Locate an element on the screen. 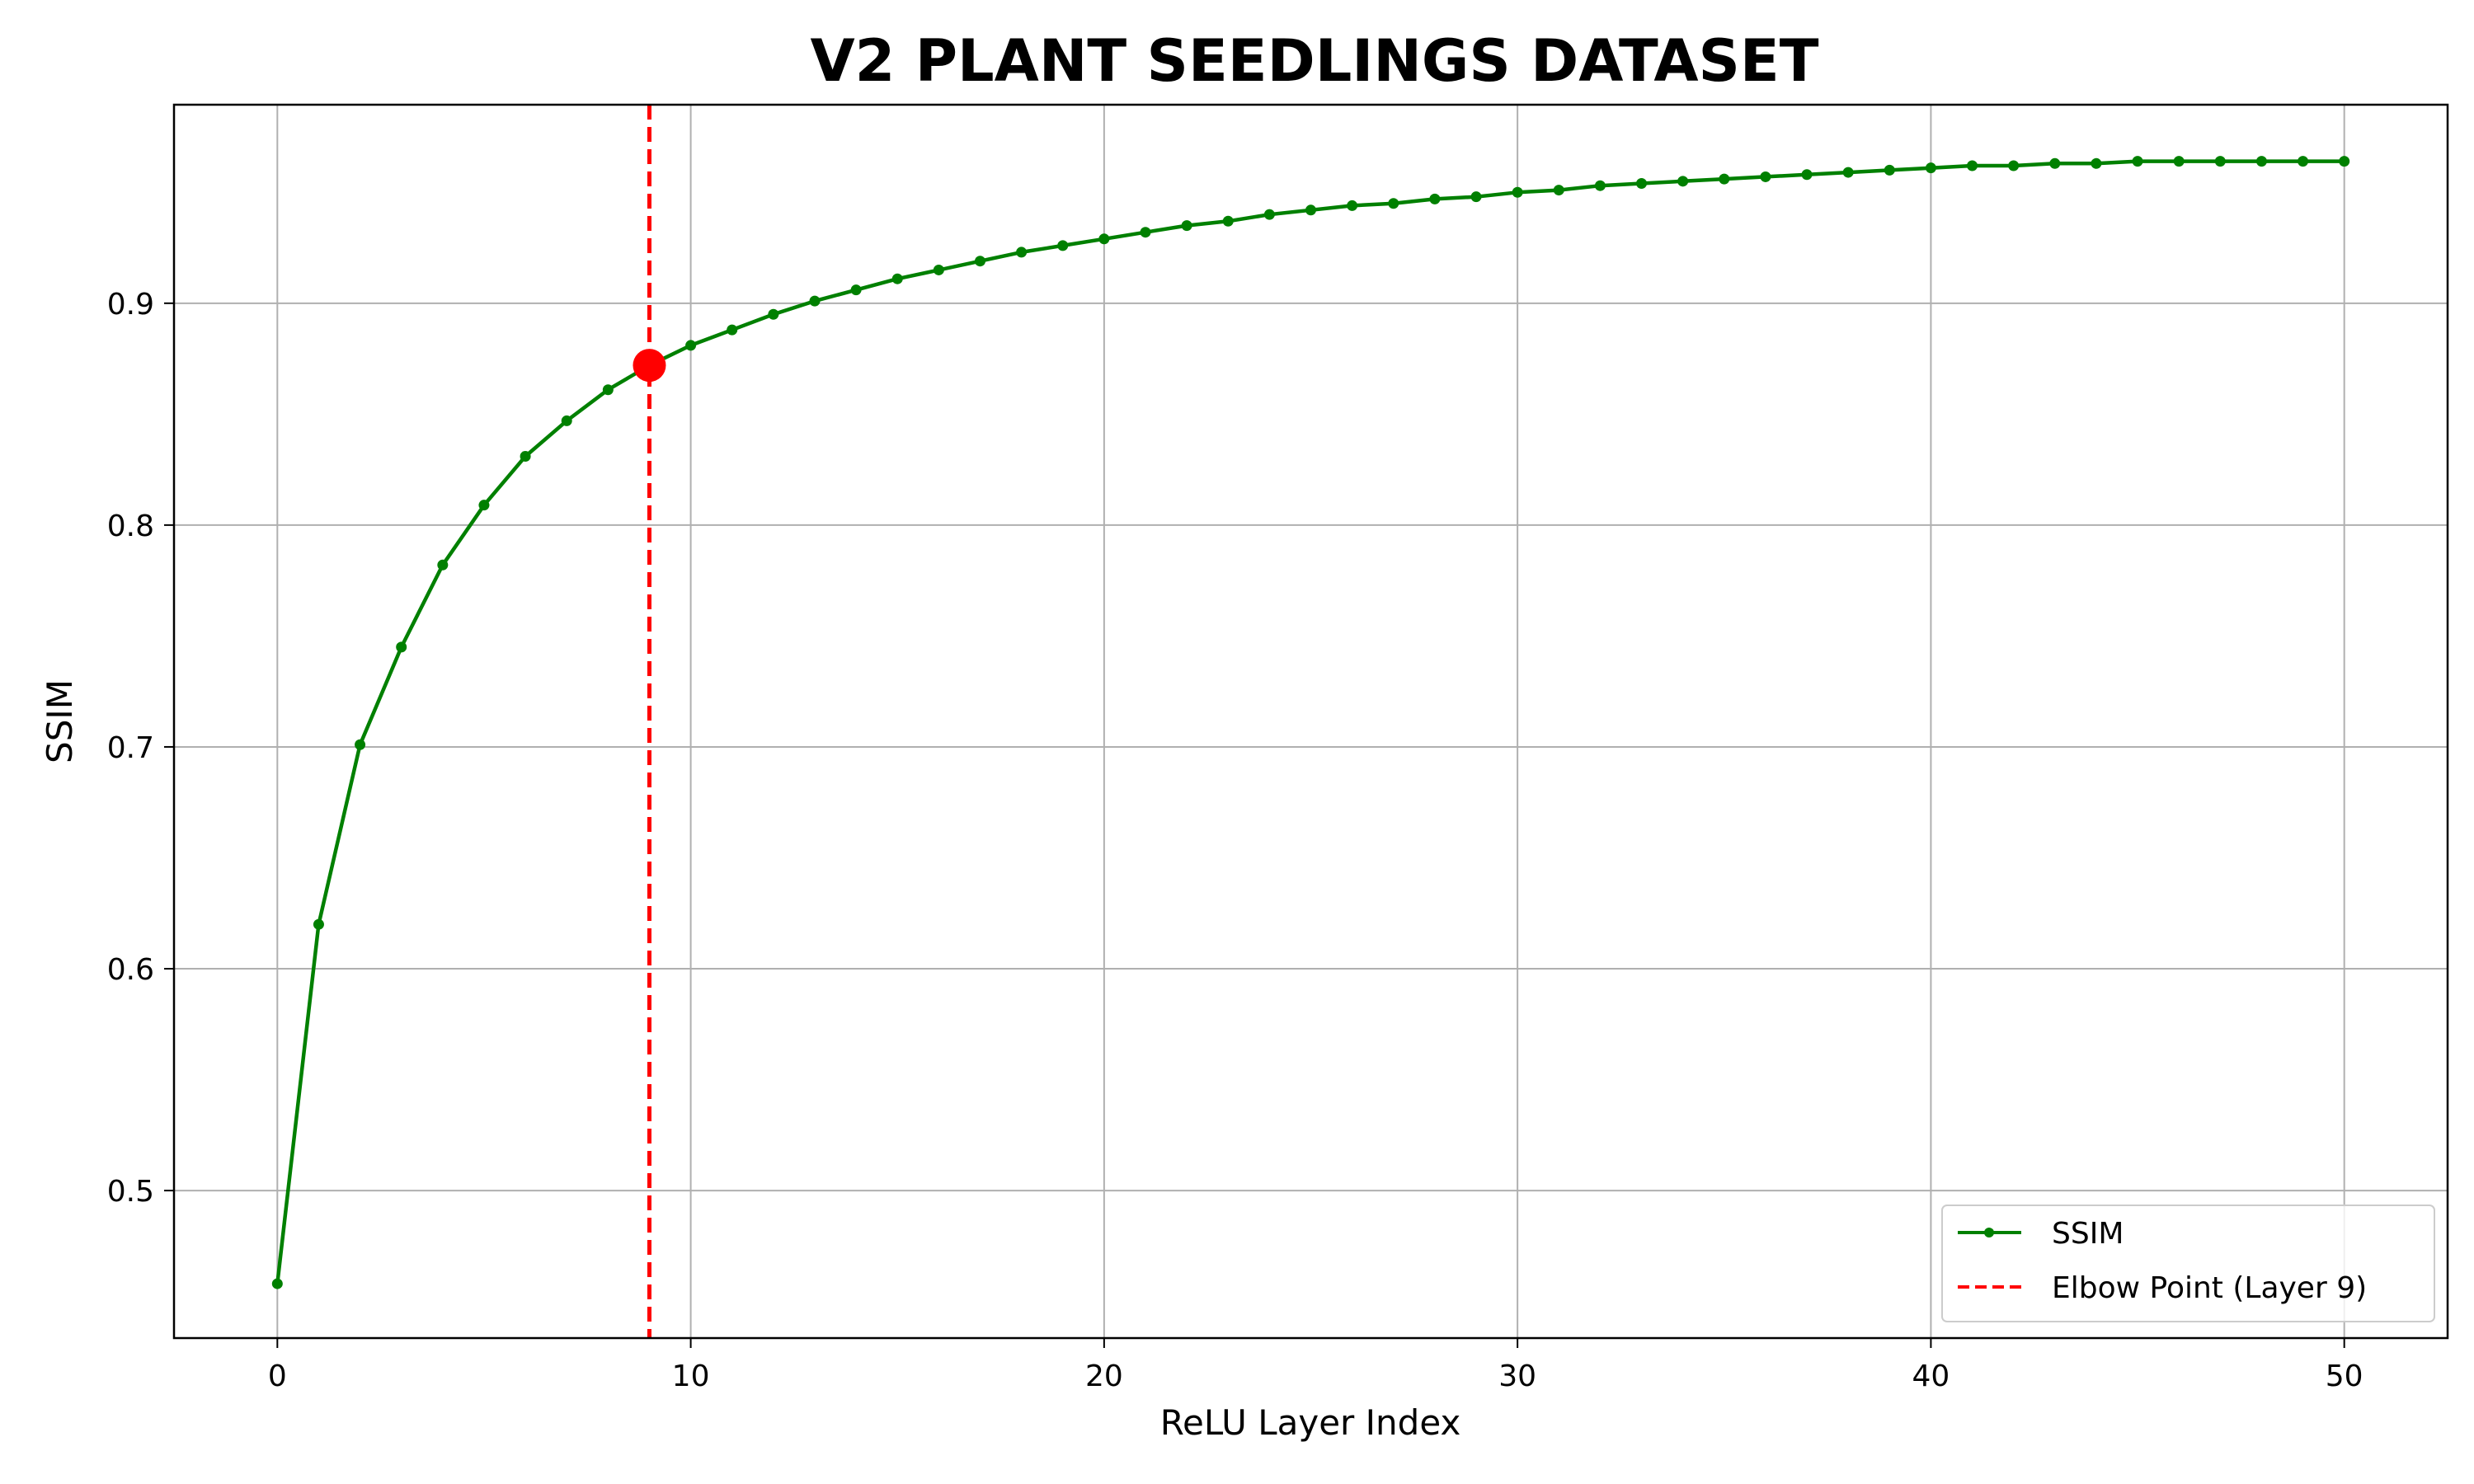 The image size is (2474, 1484). x-tick-label: 30 is located at coordinates (1517, 1376).